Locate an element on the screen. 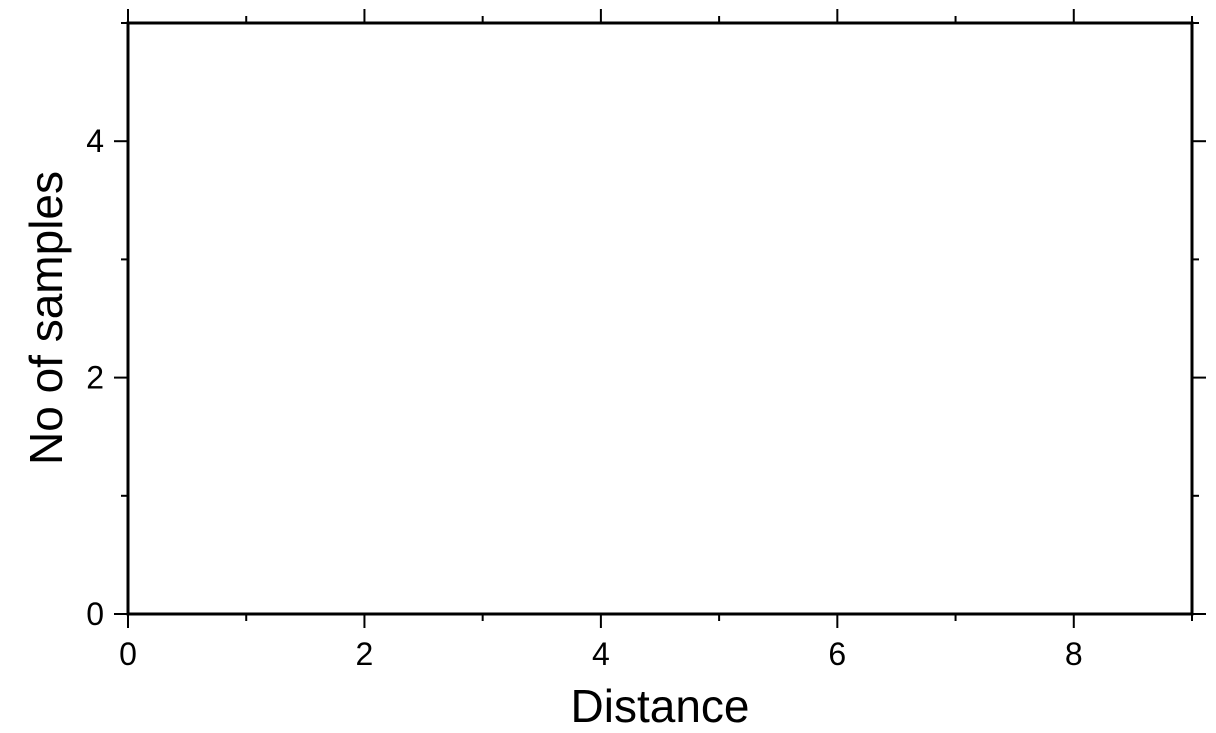  y-tick-label: 0 is located at coordinates (95, 614).